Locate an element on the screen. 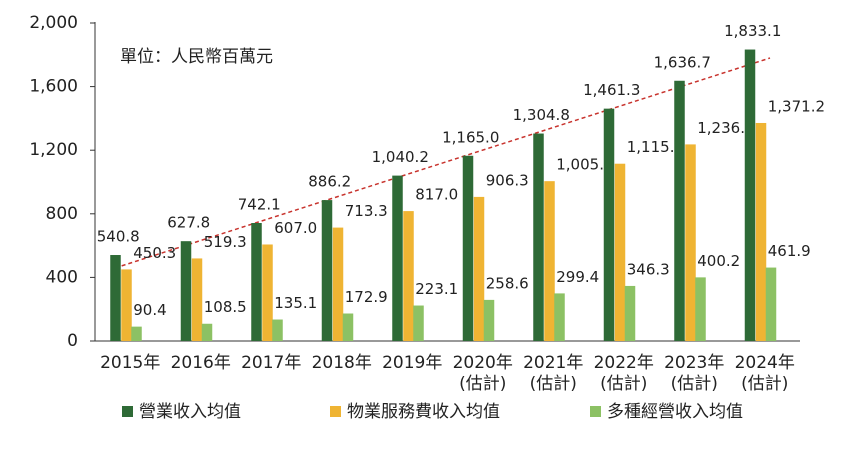  value-label: 742.1 is located at coordinates (259, 205).